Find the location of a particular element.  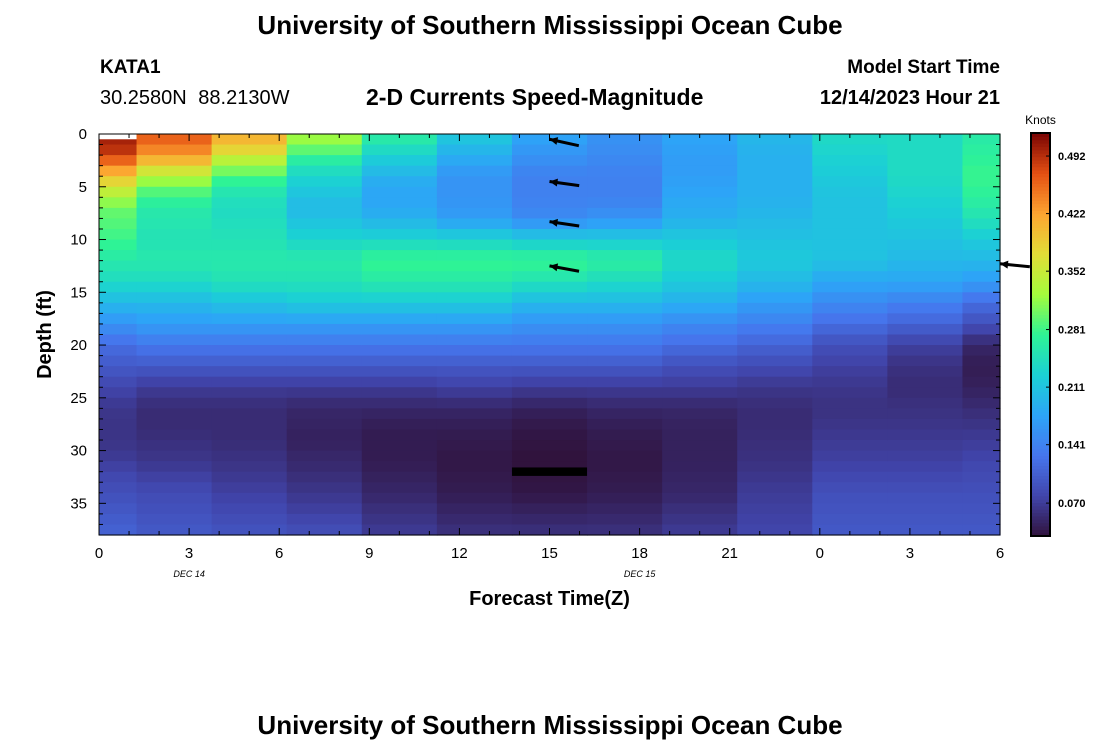

colorbar-frame is located at coordinates (1040, 334).